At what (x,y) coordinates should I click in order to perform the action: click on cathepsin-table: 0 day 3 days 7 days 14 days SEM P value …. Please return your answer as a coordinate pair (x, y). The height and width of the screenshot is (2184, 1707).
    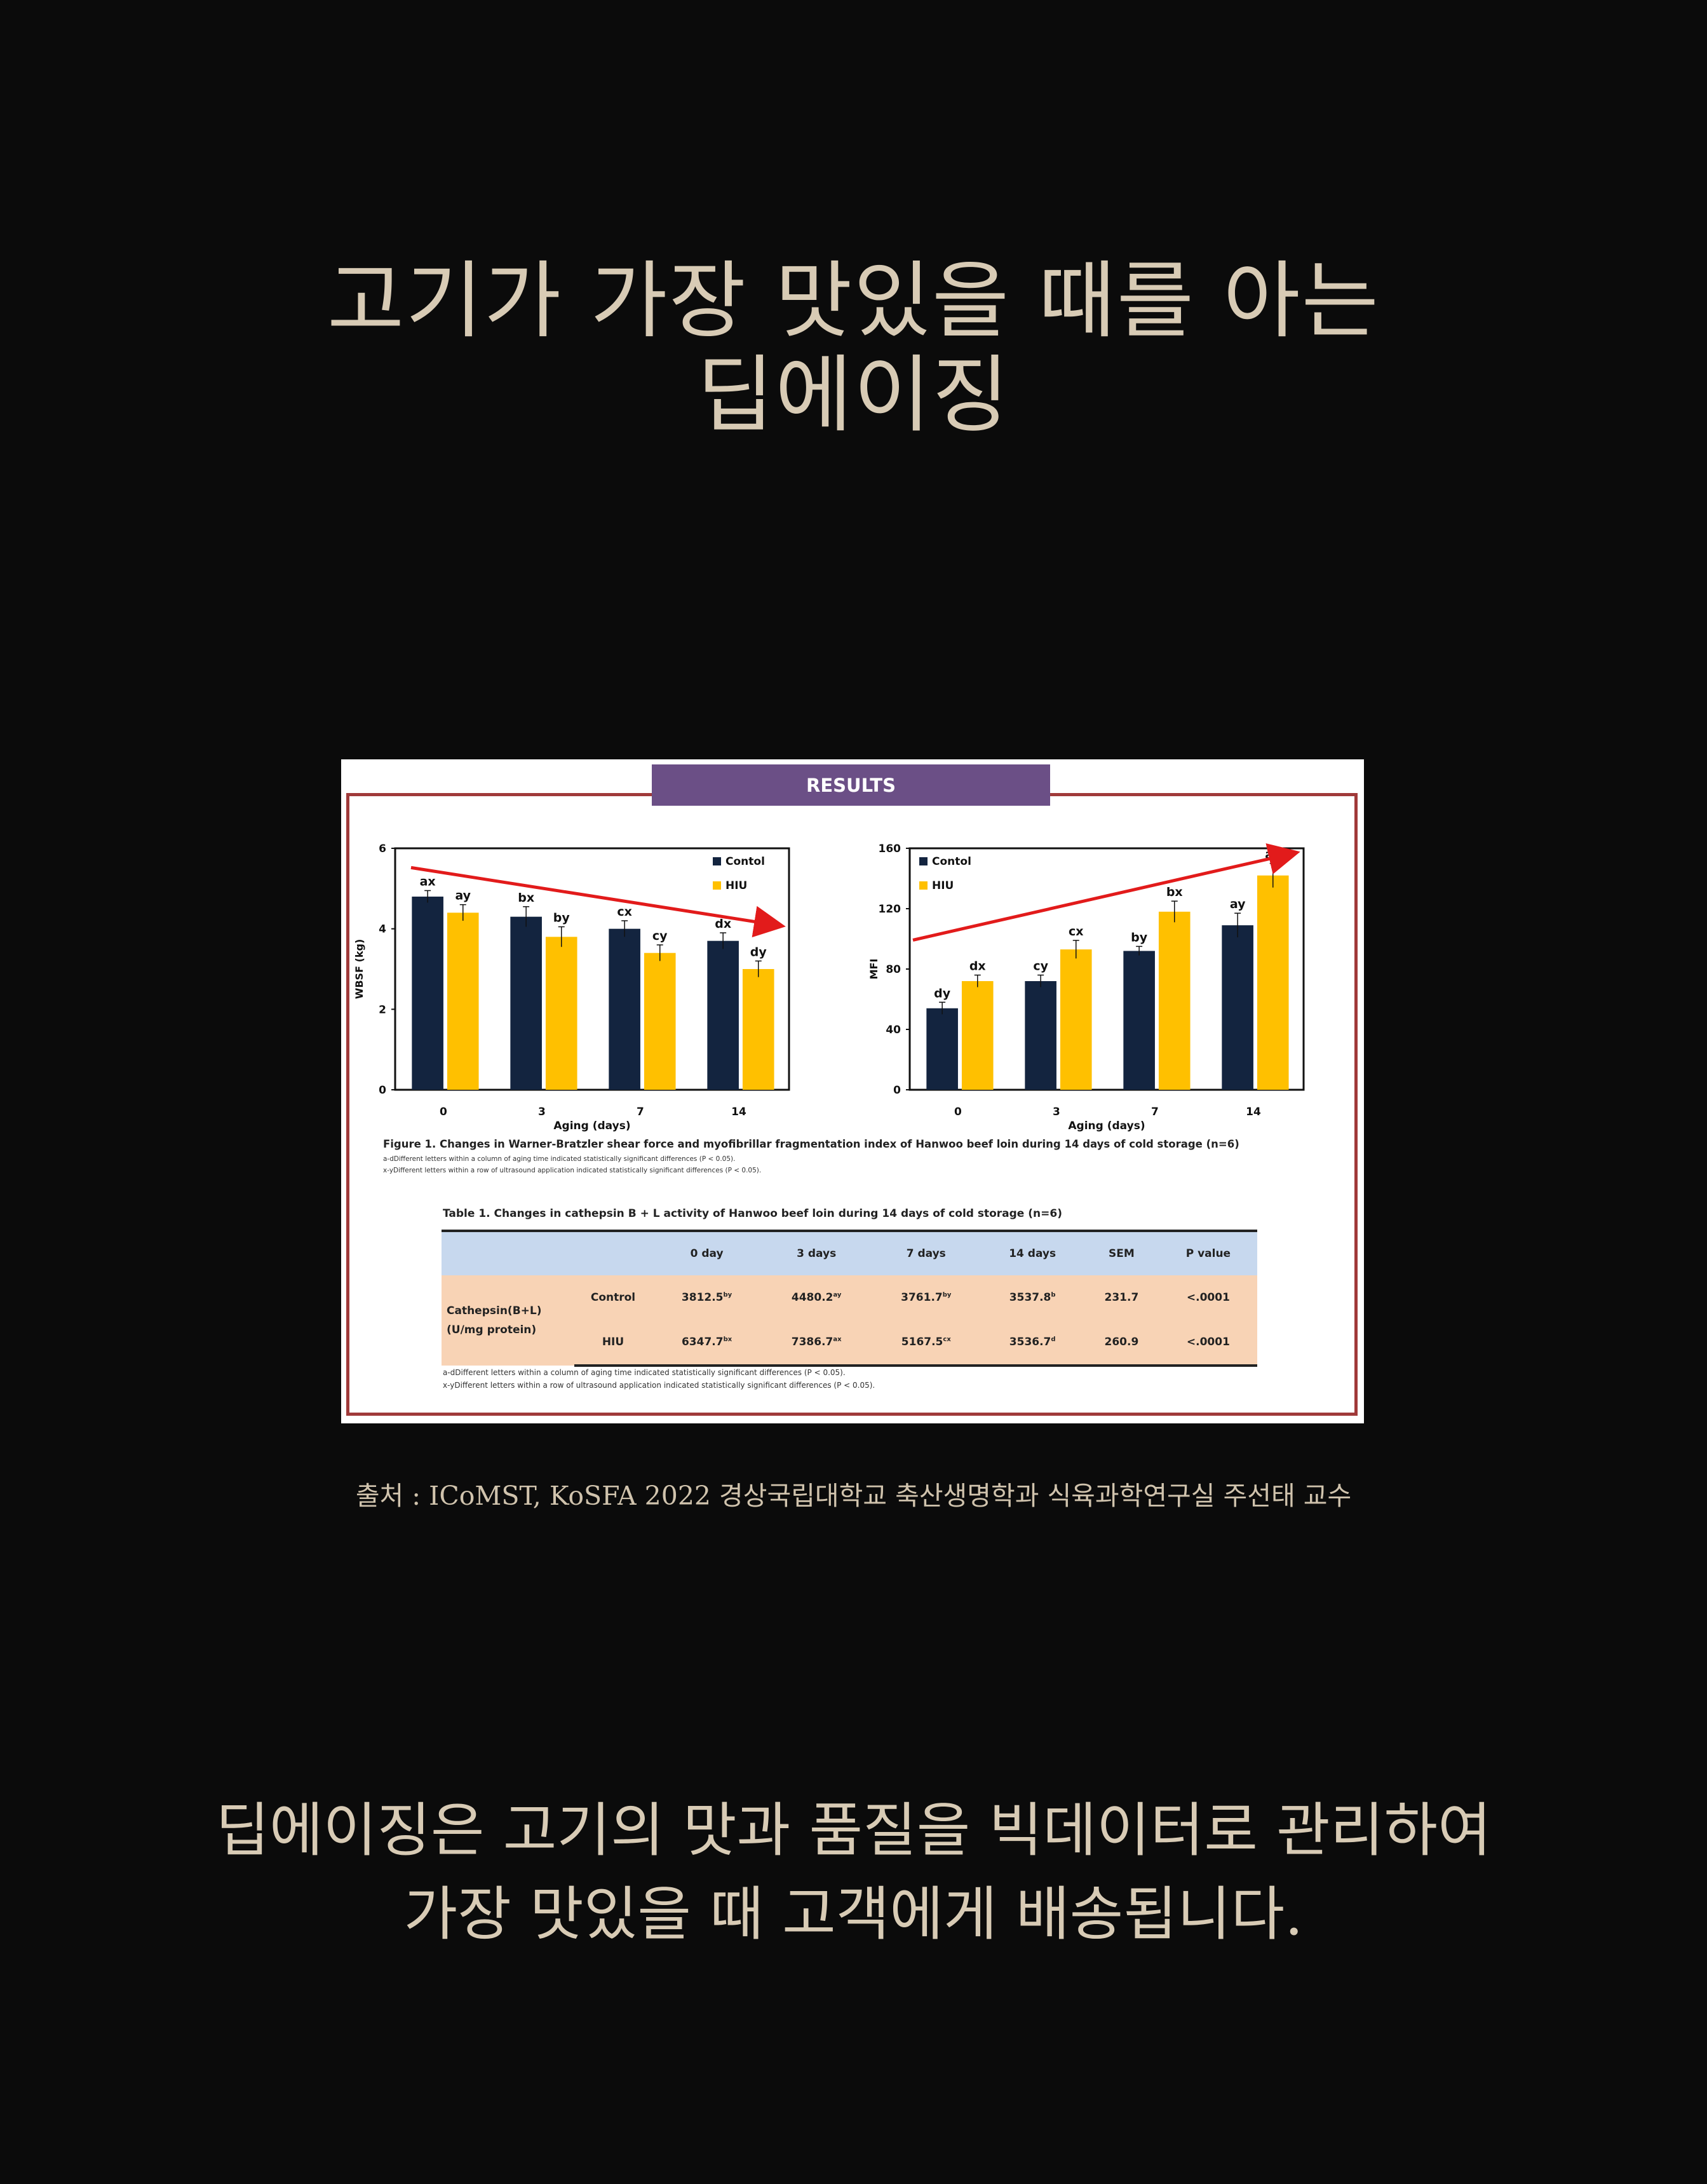
    Looking at the image, I should click on (849, 1298).